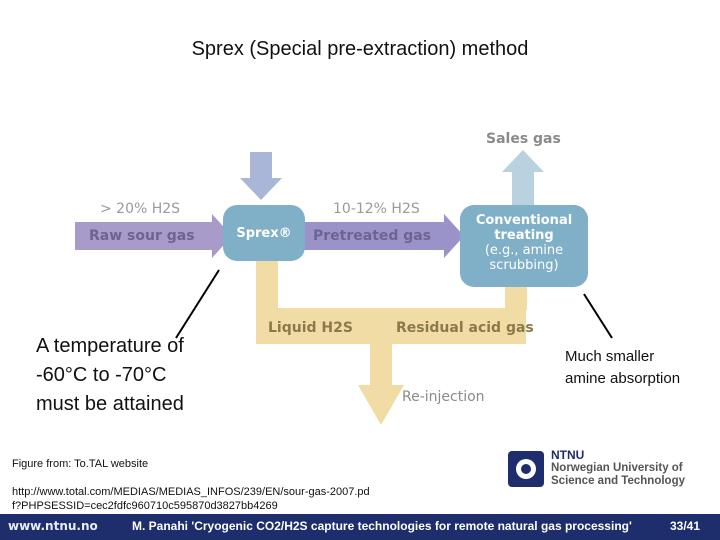  I want to click on conventional-line3: (e.g., amine, so click(524, 250).